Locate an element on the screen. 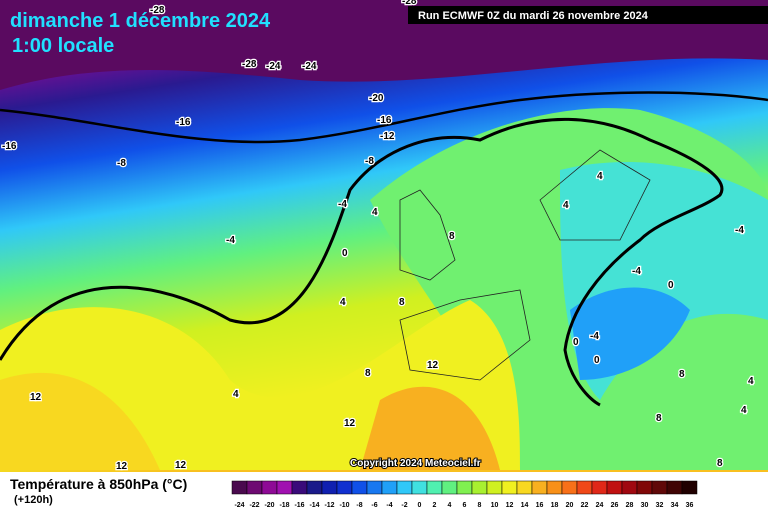 Image resolution: width=768 pixels, height=517 pixels. legend-tick-label: 20 is located at coordinates (570, 505).